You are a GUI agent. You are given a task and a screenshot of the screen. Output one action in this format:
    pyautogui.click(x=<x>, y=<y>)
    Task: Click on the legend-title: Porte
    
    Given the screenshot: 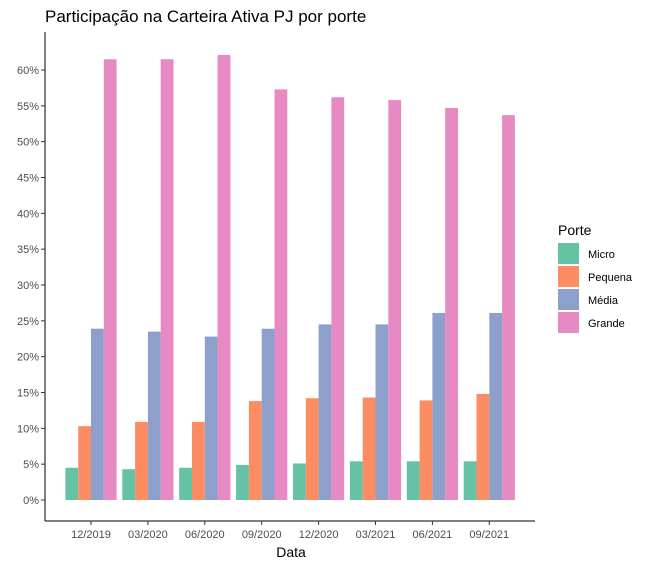 What is the action you would take?
    pyautogui.click(x=575, y=230)
    